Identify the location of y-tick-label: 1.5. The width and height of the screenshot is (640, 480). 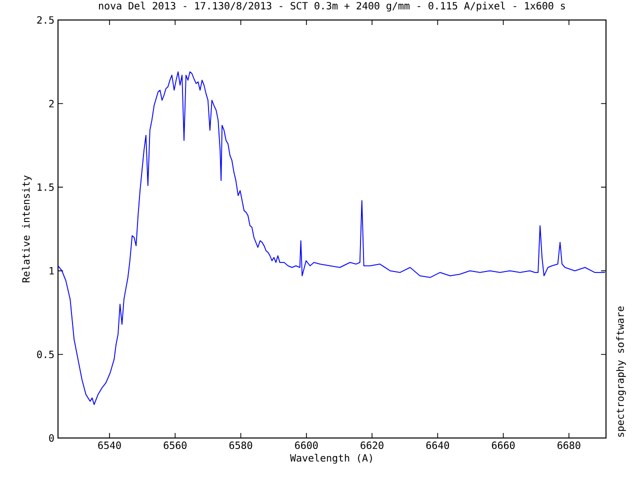
(46, 187).